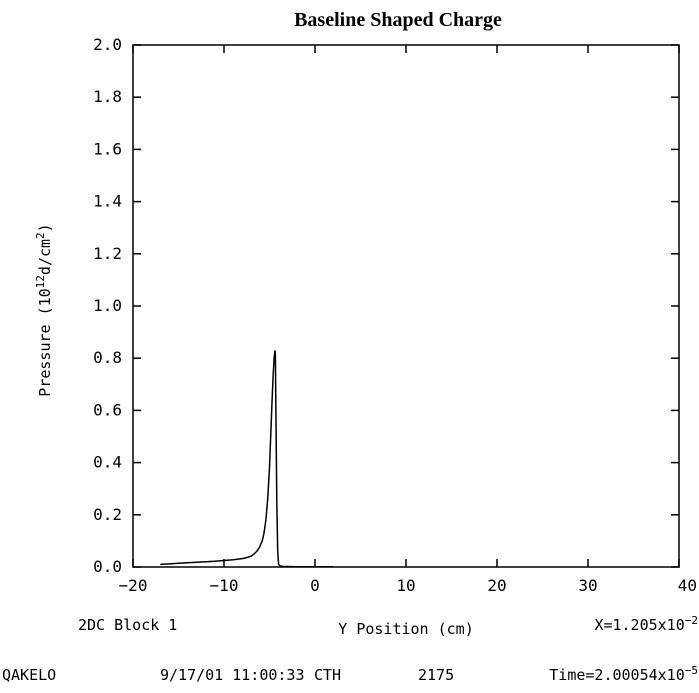 The image size is (699, 693). Describe the element at coordinates (405, 585) in the screenshot. I see `x-tick-label: 10` at that location.